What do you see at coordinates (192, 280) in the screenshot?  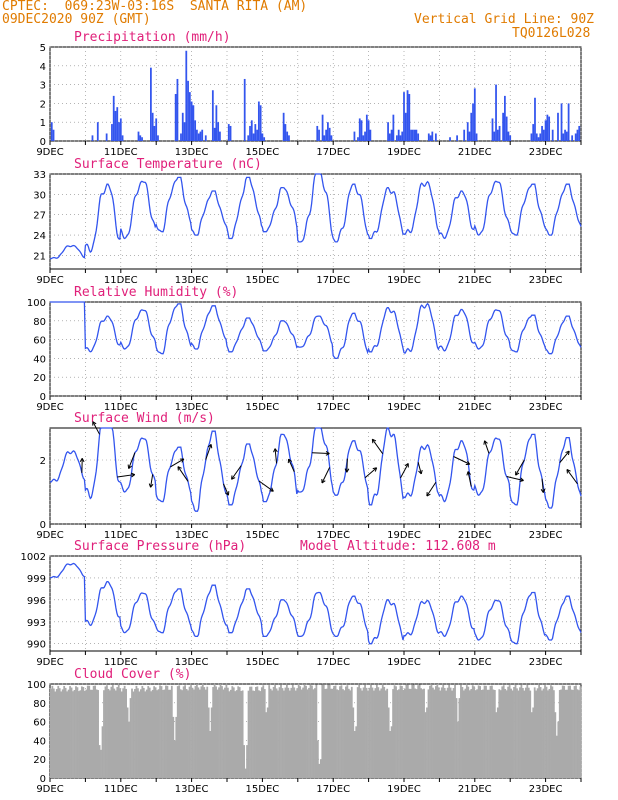 I see `x-tick-label: 13DEC` at bounding box center [192, 280].